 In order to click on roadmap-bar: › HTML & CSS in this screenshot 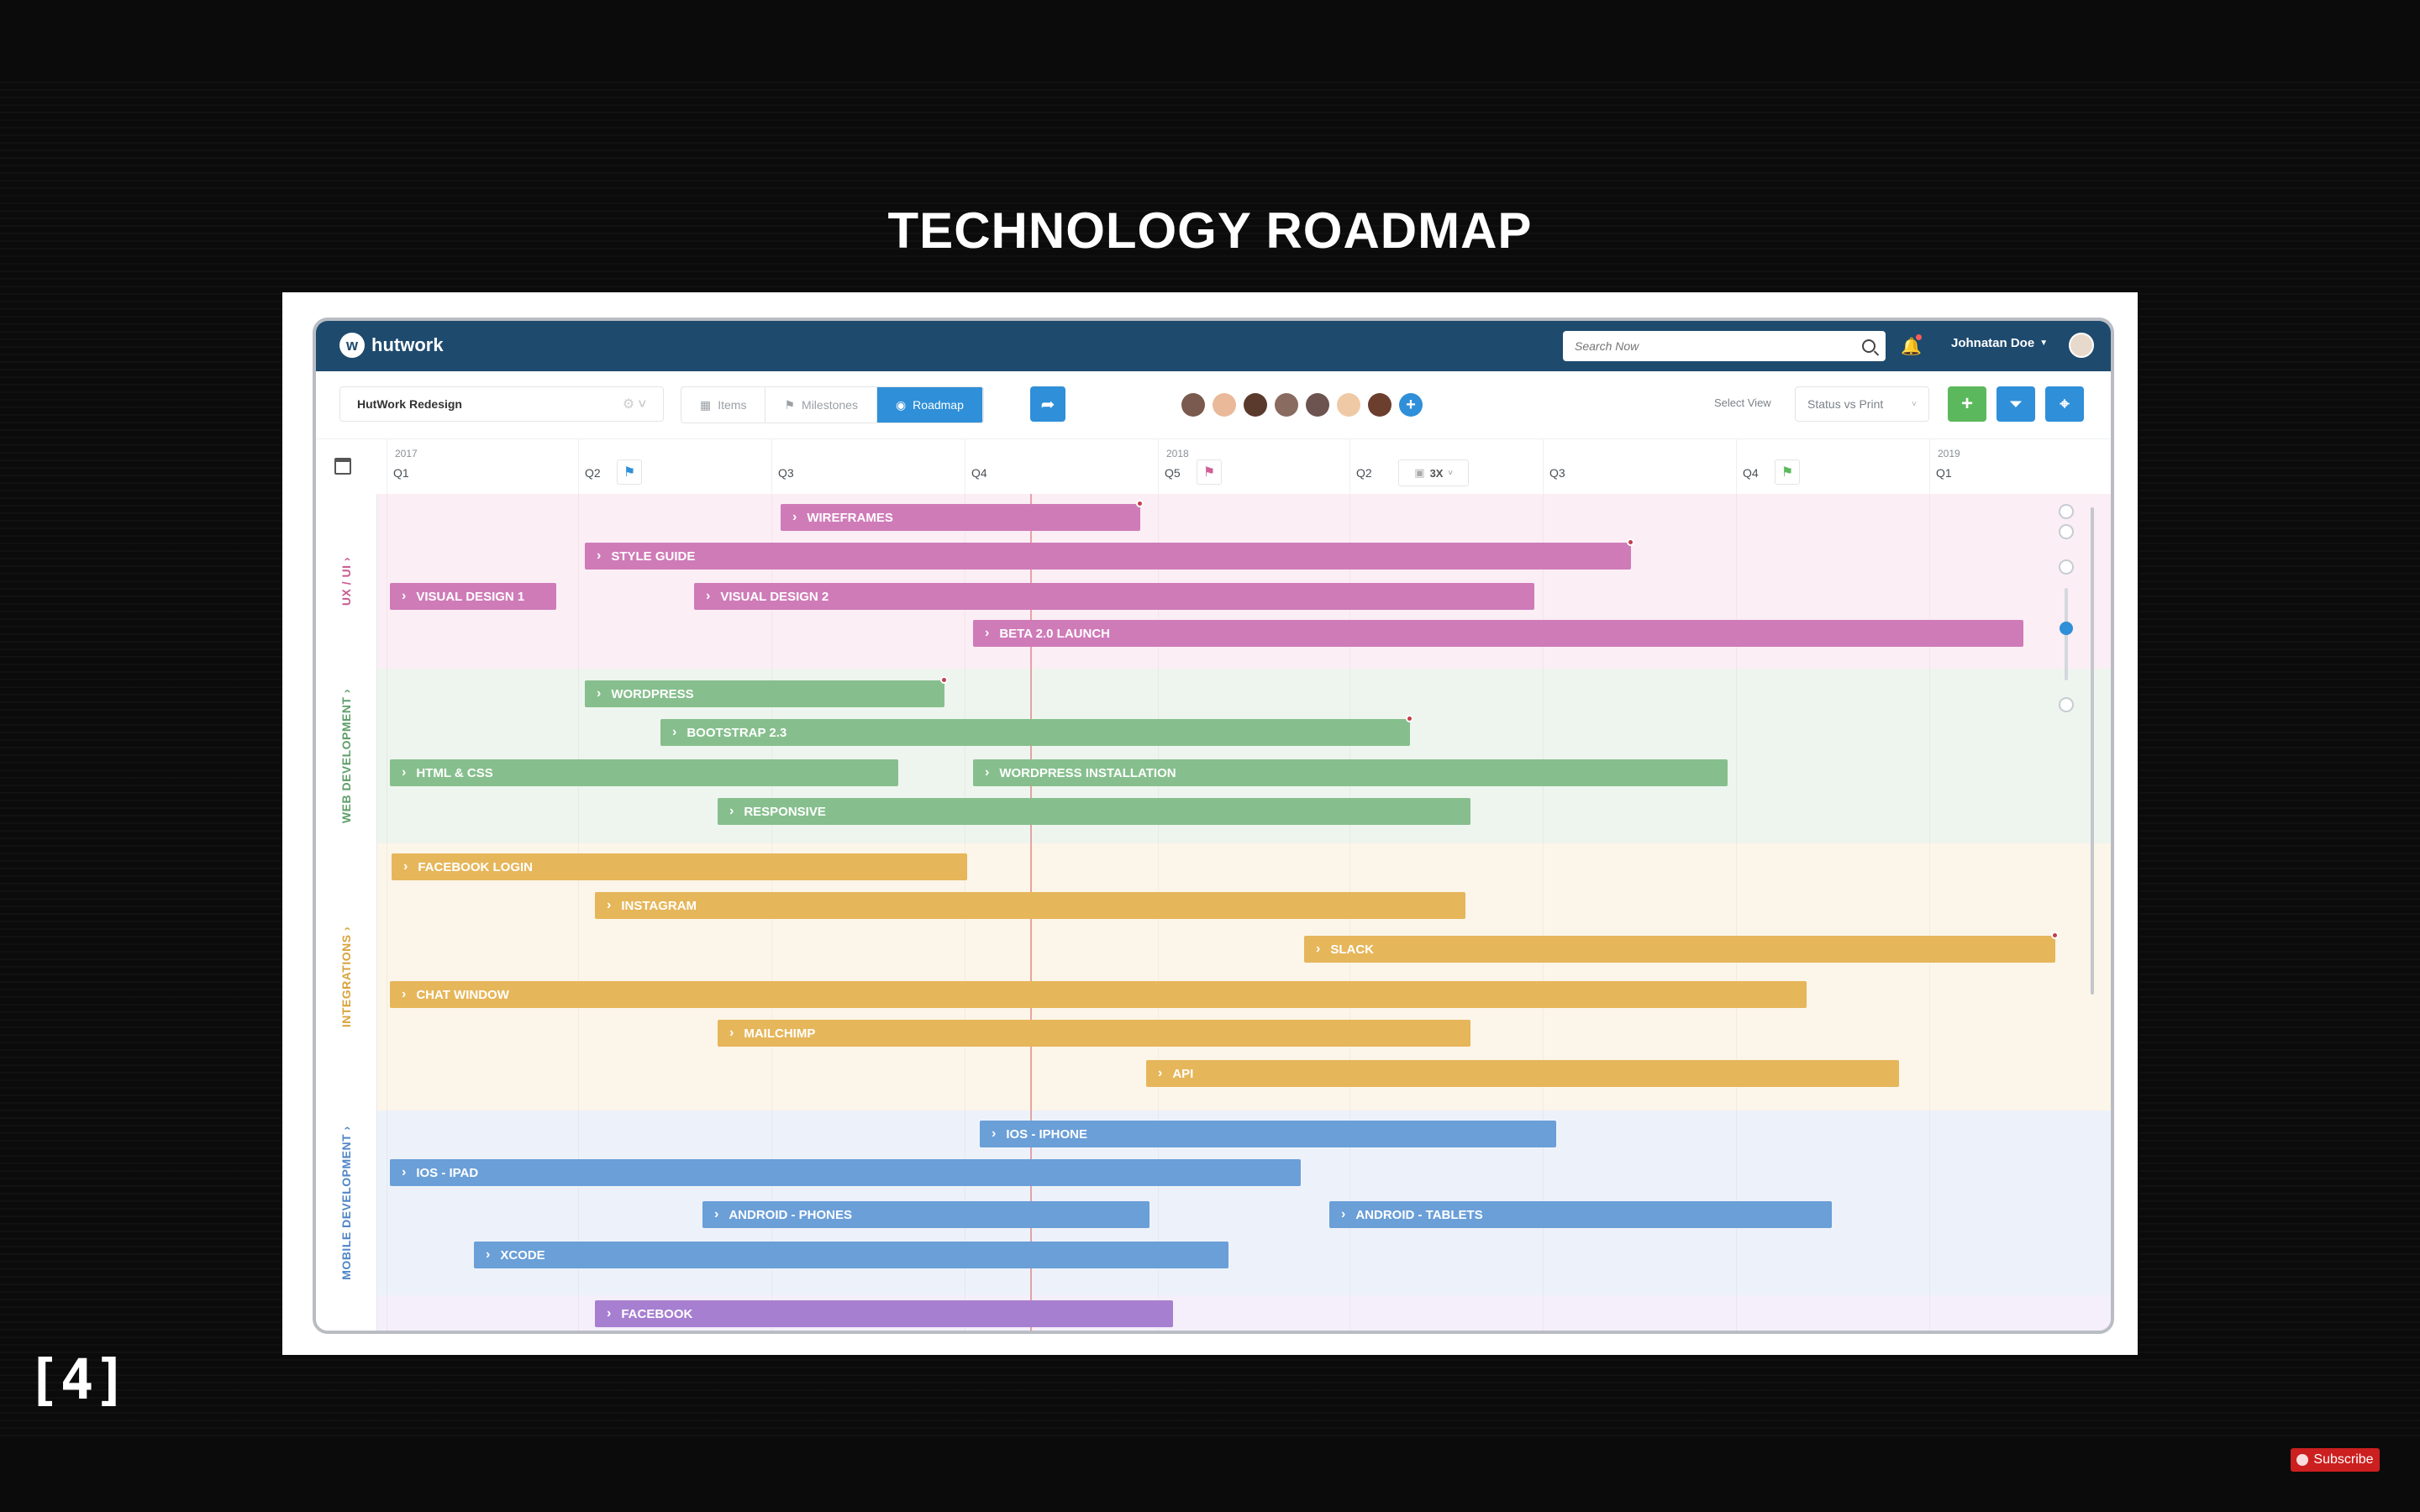, I will do `click(644, 772)`.